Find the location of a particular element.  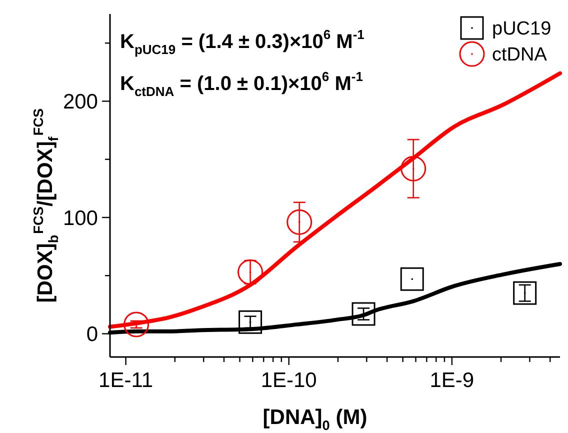

x-tick-label: 1E-9 is located at coordinates (452, 380).